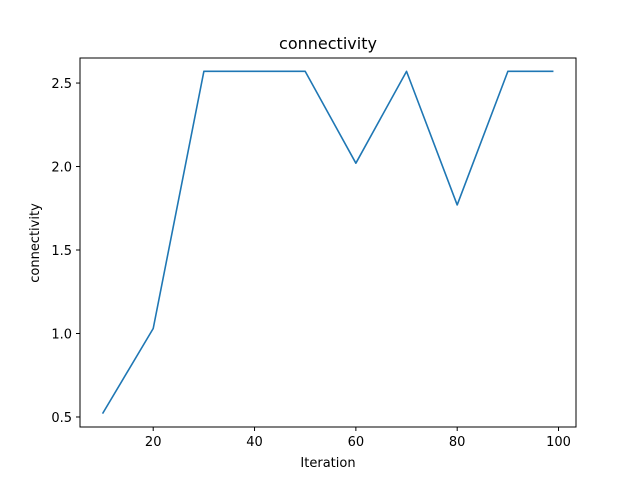 The width and height of the screenshot is (640, 480). I want to click on x-tick-label: 20, so click(153, 442).